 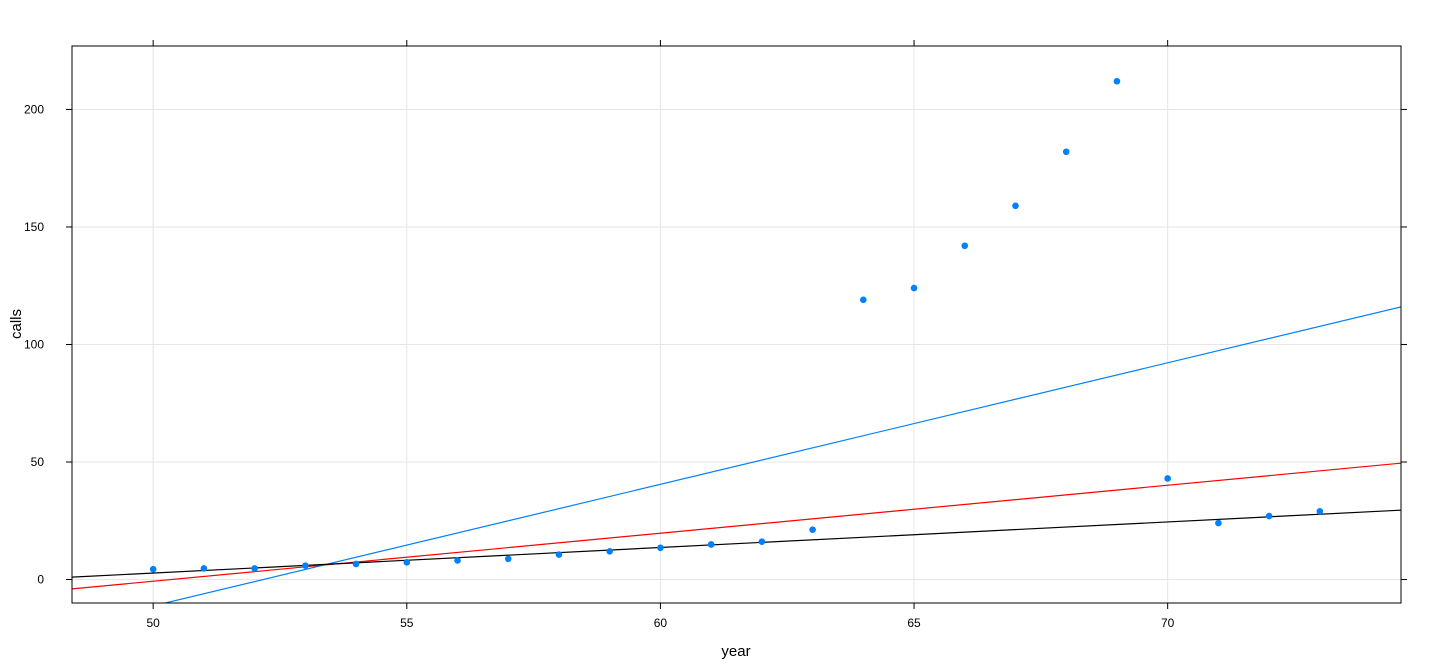 What do you see at coordinates (16, 324) in the screenshot?
I see `y-axis-label: calls` at bounding box center [16, 324].